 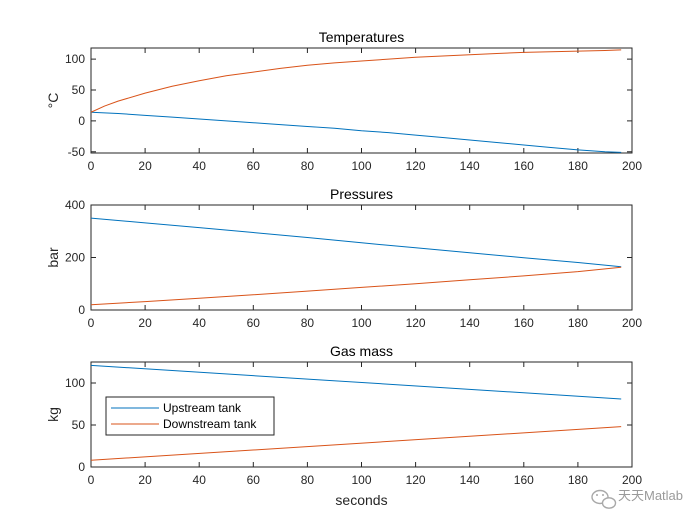 I want to click on temperatures-x-tick-label: 0, so click(x=91, y=166).